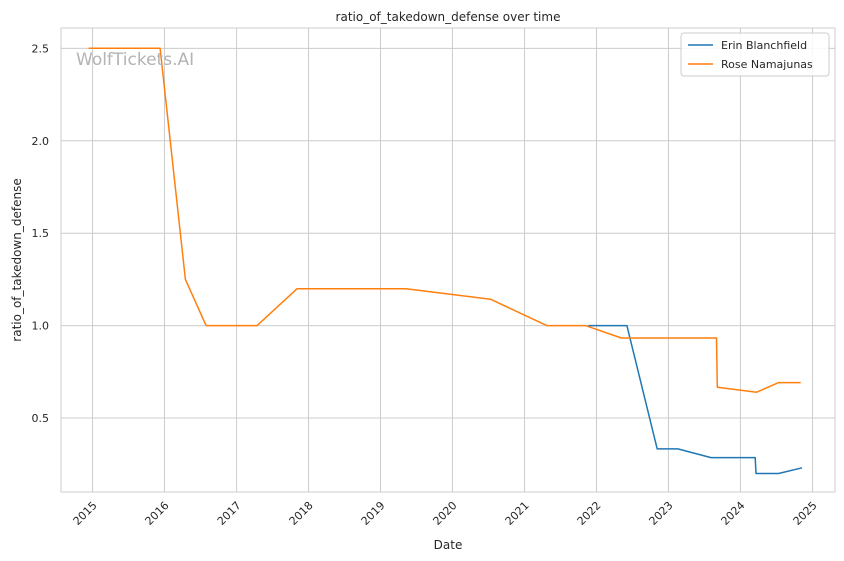  What do you see at coordinates (301, 513) in the screenshot?
I see `x-tick-label: 2018` at bounding box center [301, 513].